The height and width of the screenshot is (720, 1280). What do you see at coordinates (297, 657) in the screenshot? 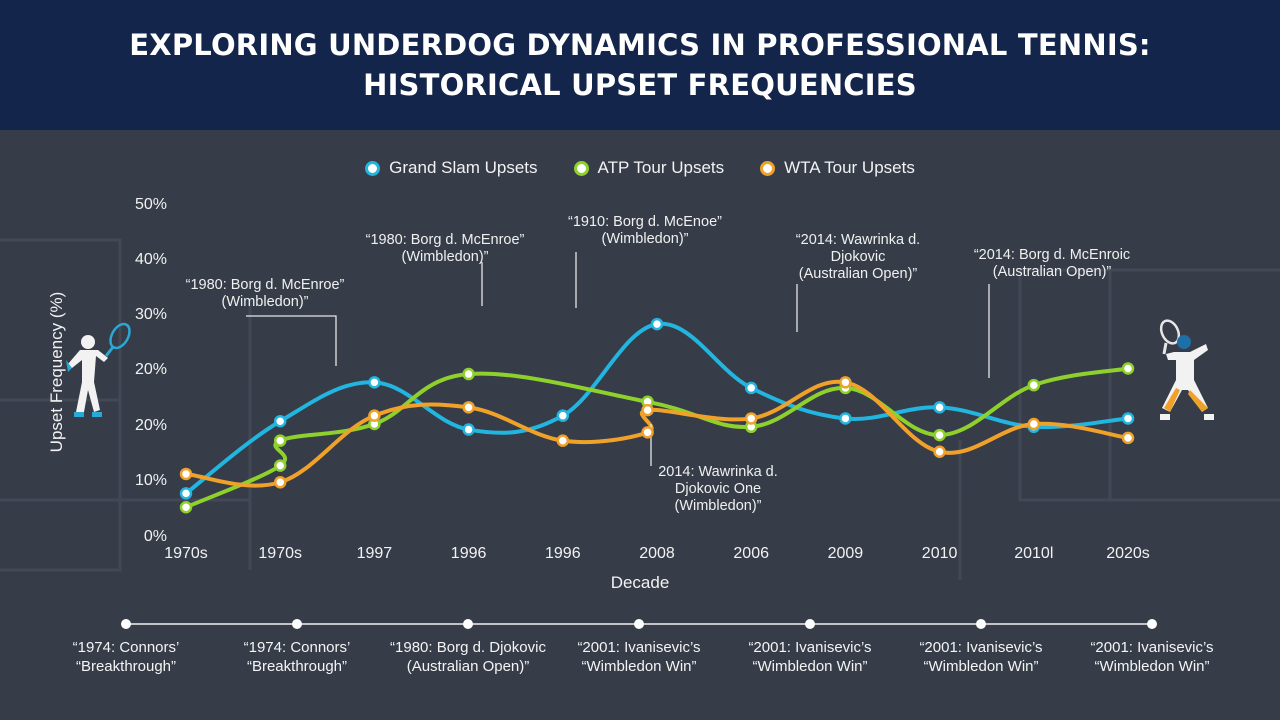
I see `timeline-event-label: “1974: Connors’ “Breakthrough”` at bounding box center [297, 657].